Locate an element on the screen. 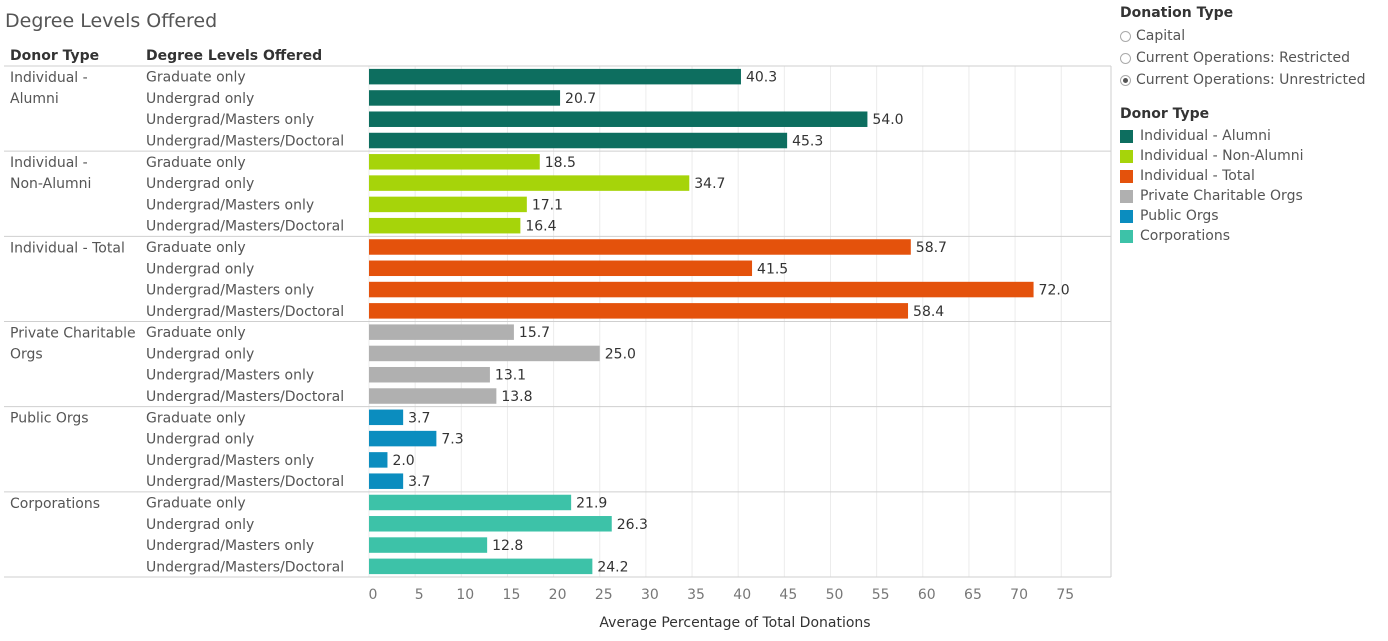 The width and height of the screenshot is (1388, 641). data-label: 25.0 is located at coordinates (620, 354).